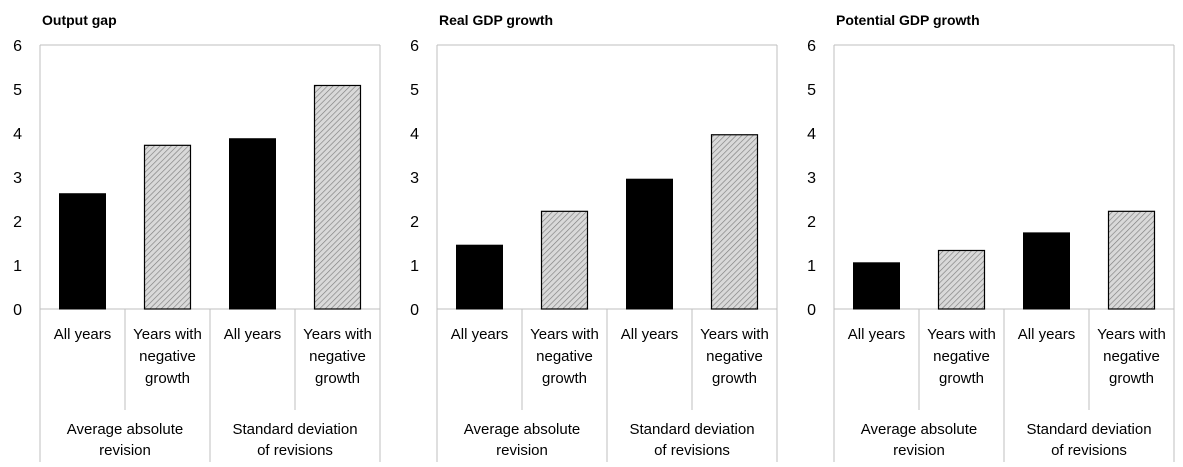 The width and height of the screenshot is (1183, 467). I want to click on chart-title: Potential GDP growth, so click(908, 20).